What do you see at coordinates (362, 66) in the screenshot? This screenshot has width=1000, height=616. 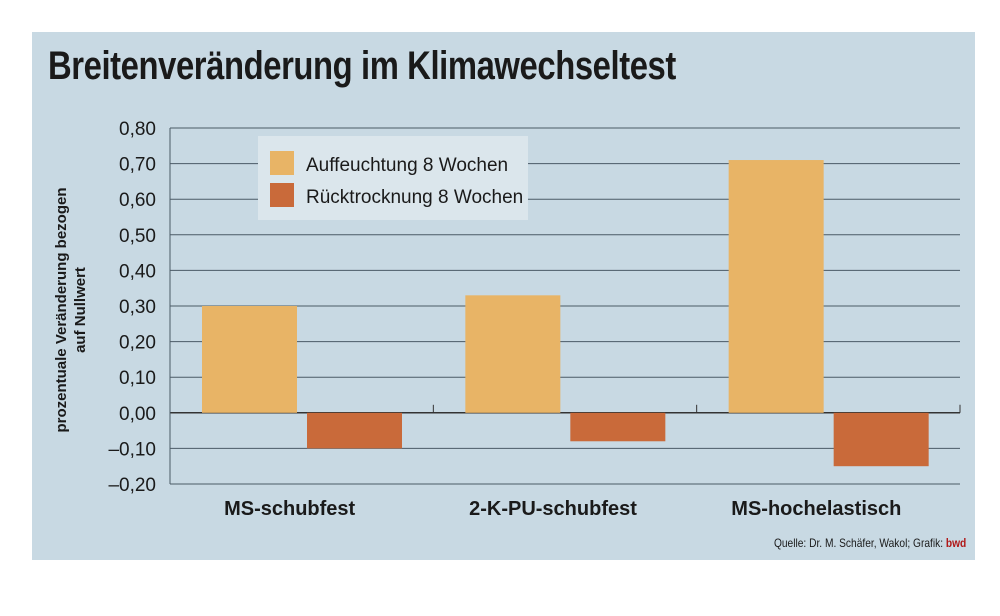 I see `chart-title: Breitenveränderung im Klimawechseltest` at bounding box center [362, 66].